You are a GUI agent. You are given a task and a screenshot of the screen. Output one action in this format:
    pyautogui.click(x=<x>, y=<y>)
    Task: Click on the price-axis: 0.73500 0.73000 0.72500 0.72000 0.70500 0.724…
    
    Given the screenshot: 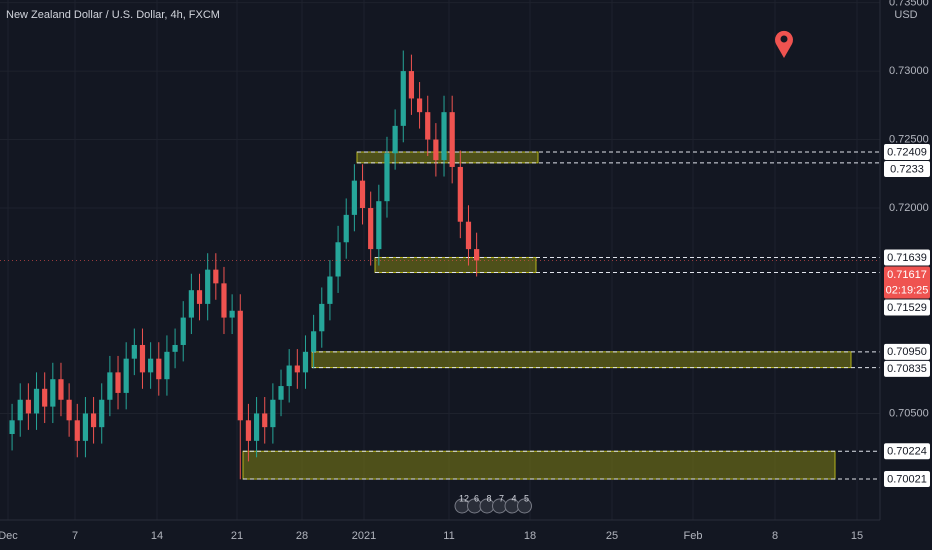 What is the action you would take?
    pyautogui.click(x=907, y=244)
    